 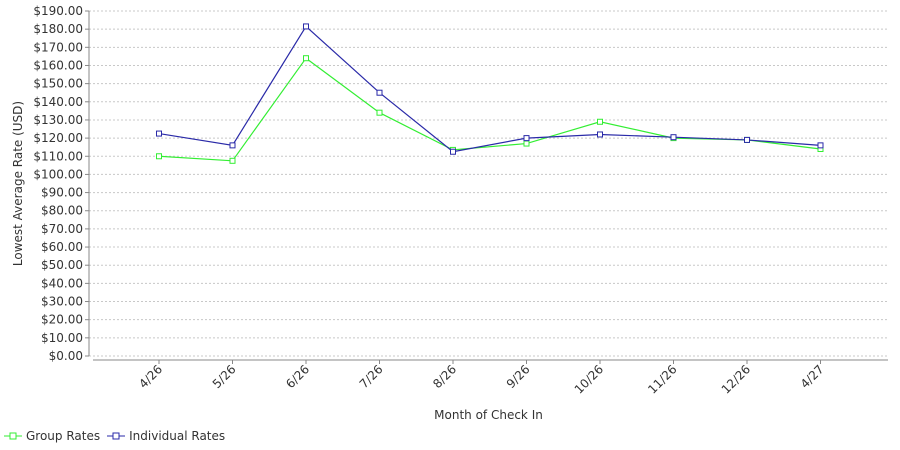 What do you see at coordinates (62, 338) in the screenshot?
I see `y-tick-label: $10.00` at bounding box center [62, 338].